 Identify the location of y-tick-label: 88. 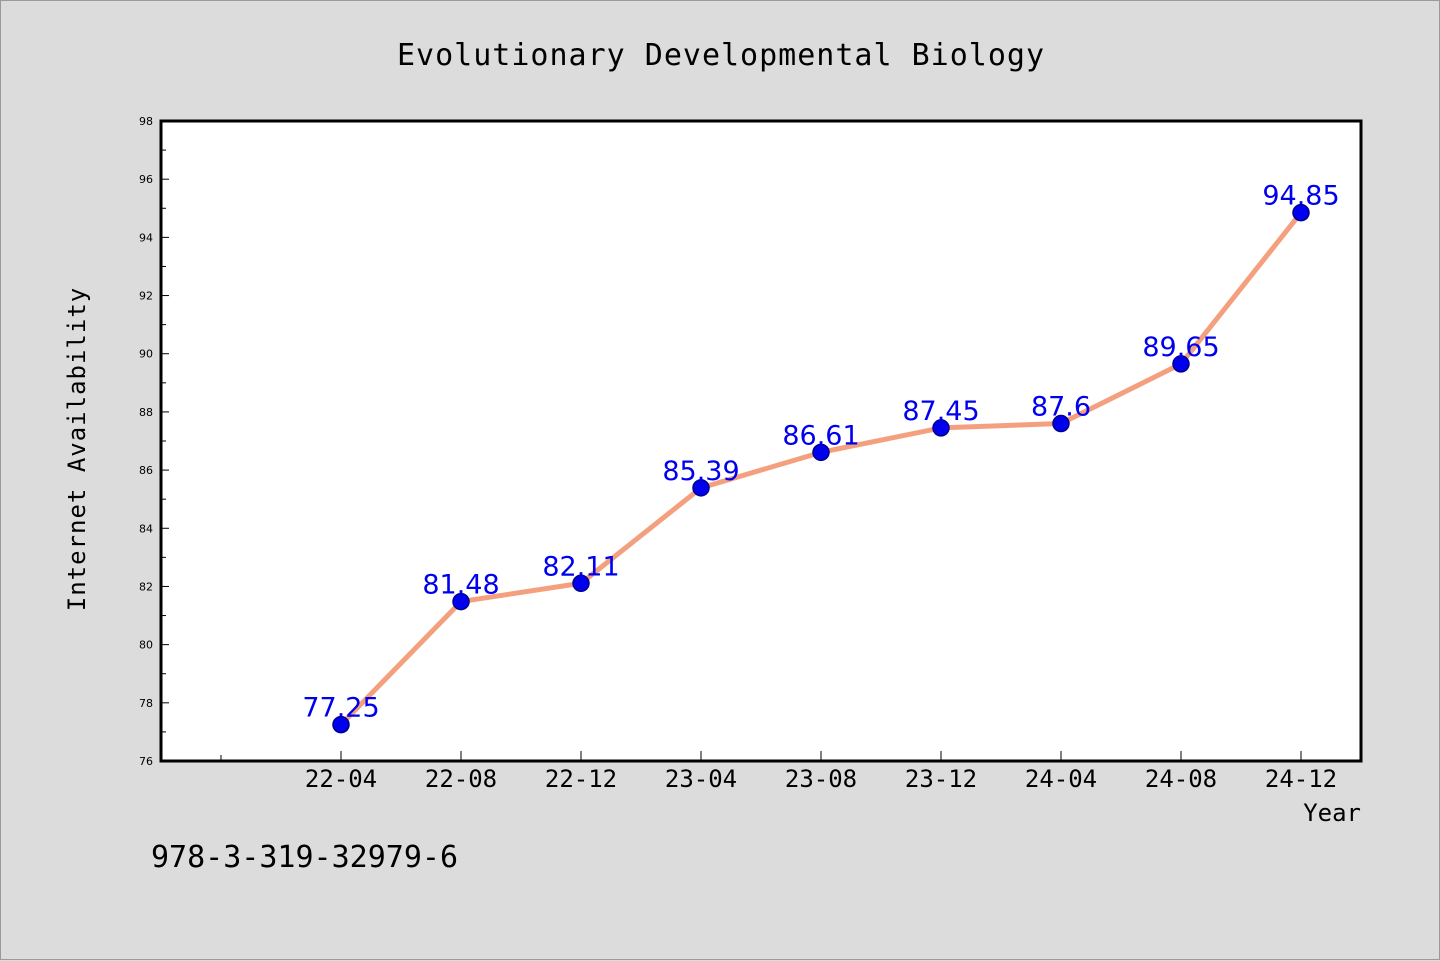
(146, 412).